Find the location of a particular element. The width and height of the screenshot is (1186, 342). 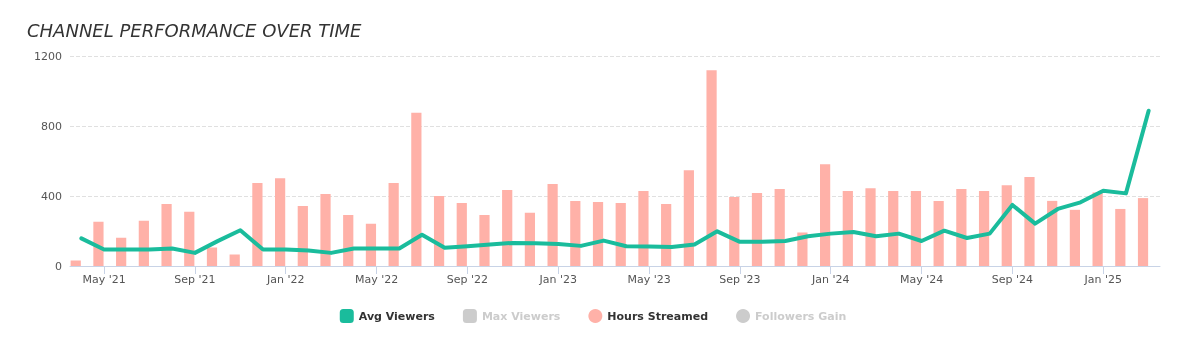

x-tick-label: May '24 is located at coordinates (921, 279).